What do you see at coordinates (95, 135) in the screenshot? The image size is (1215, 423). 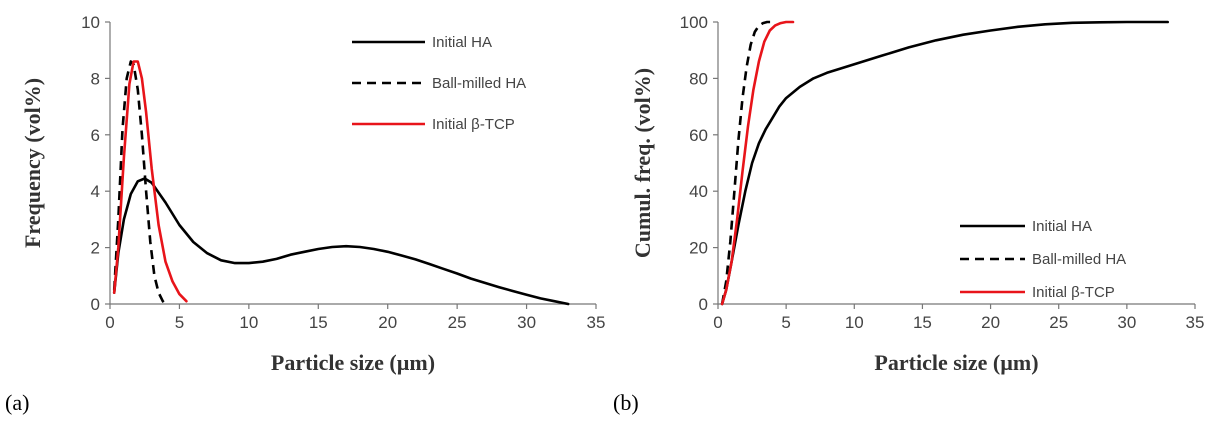 I see `y-tick-label: 6` at bounding box center [95, 135].